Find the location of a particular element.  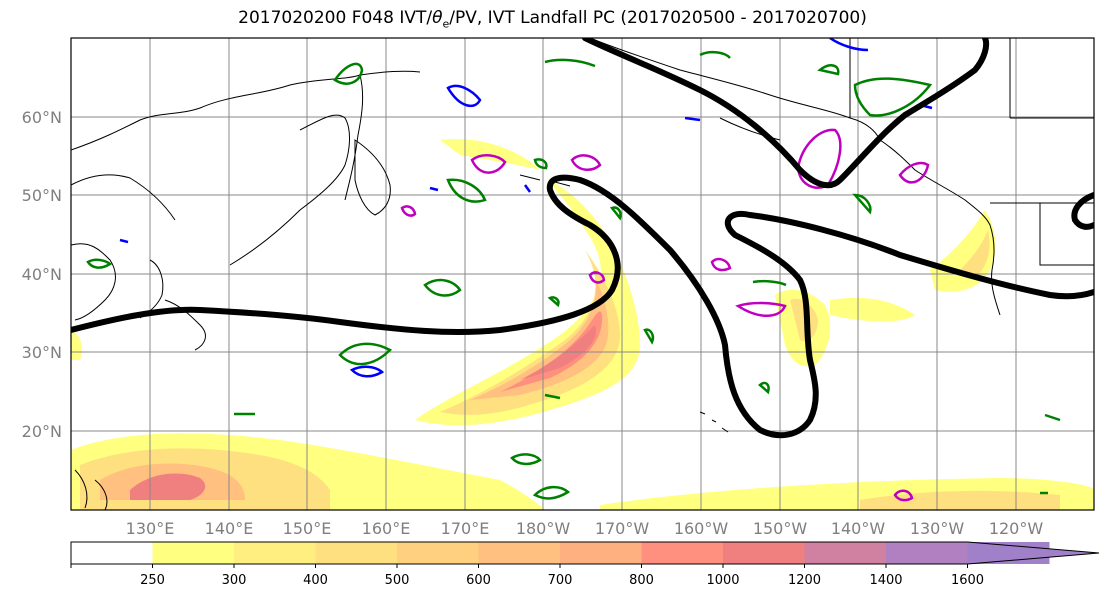

colorbar-tick-label: 1400 is located at coordinates (885, 580).